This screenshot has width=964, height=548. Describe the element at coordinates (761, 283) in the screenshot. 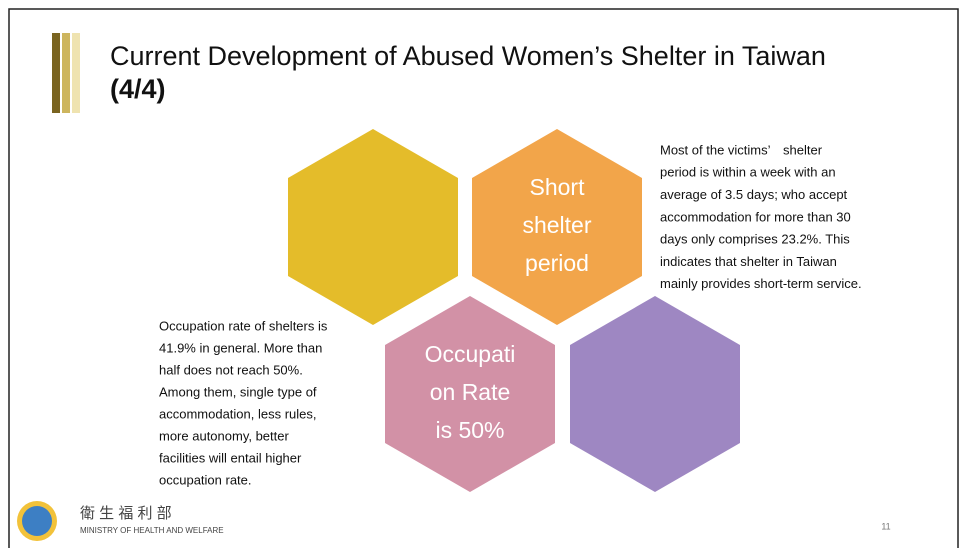

I see `description: mainly provides short-term service.` at that location.